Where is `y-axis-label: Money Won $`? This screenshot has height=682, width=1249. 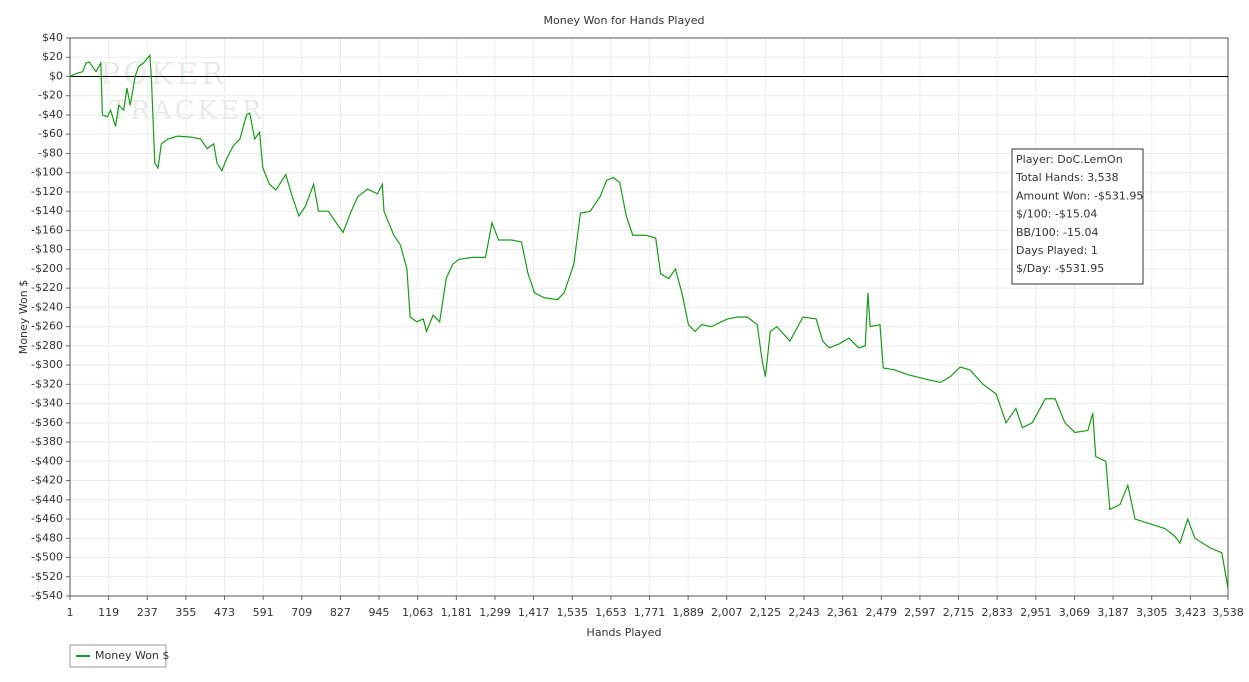 y-axis-label: Money Won $ is located at coordinates (23, 317).